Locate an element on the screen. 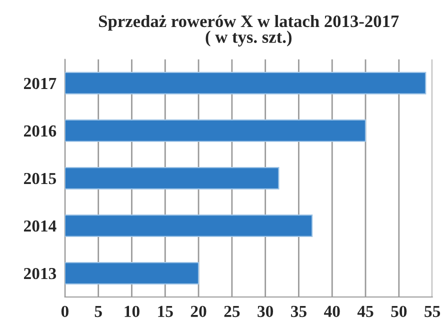 The width and height of the screenshot is (448, 330). y-tick-label: 2017 is located at coordinates (40, 84).